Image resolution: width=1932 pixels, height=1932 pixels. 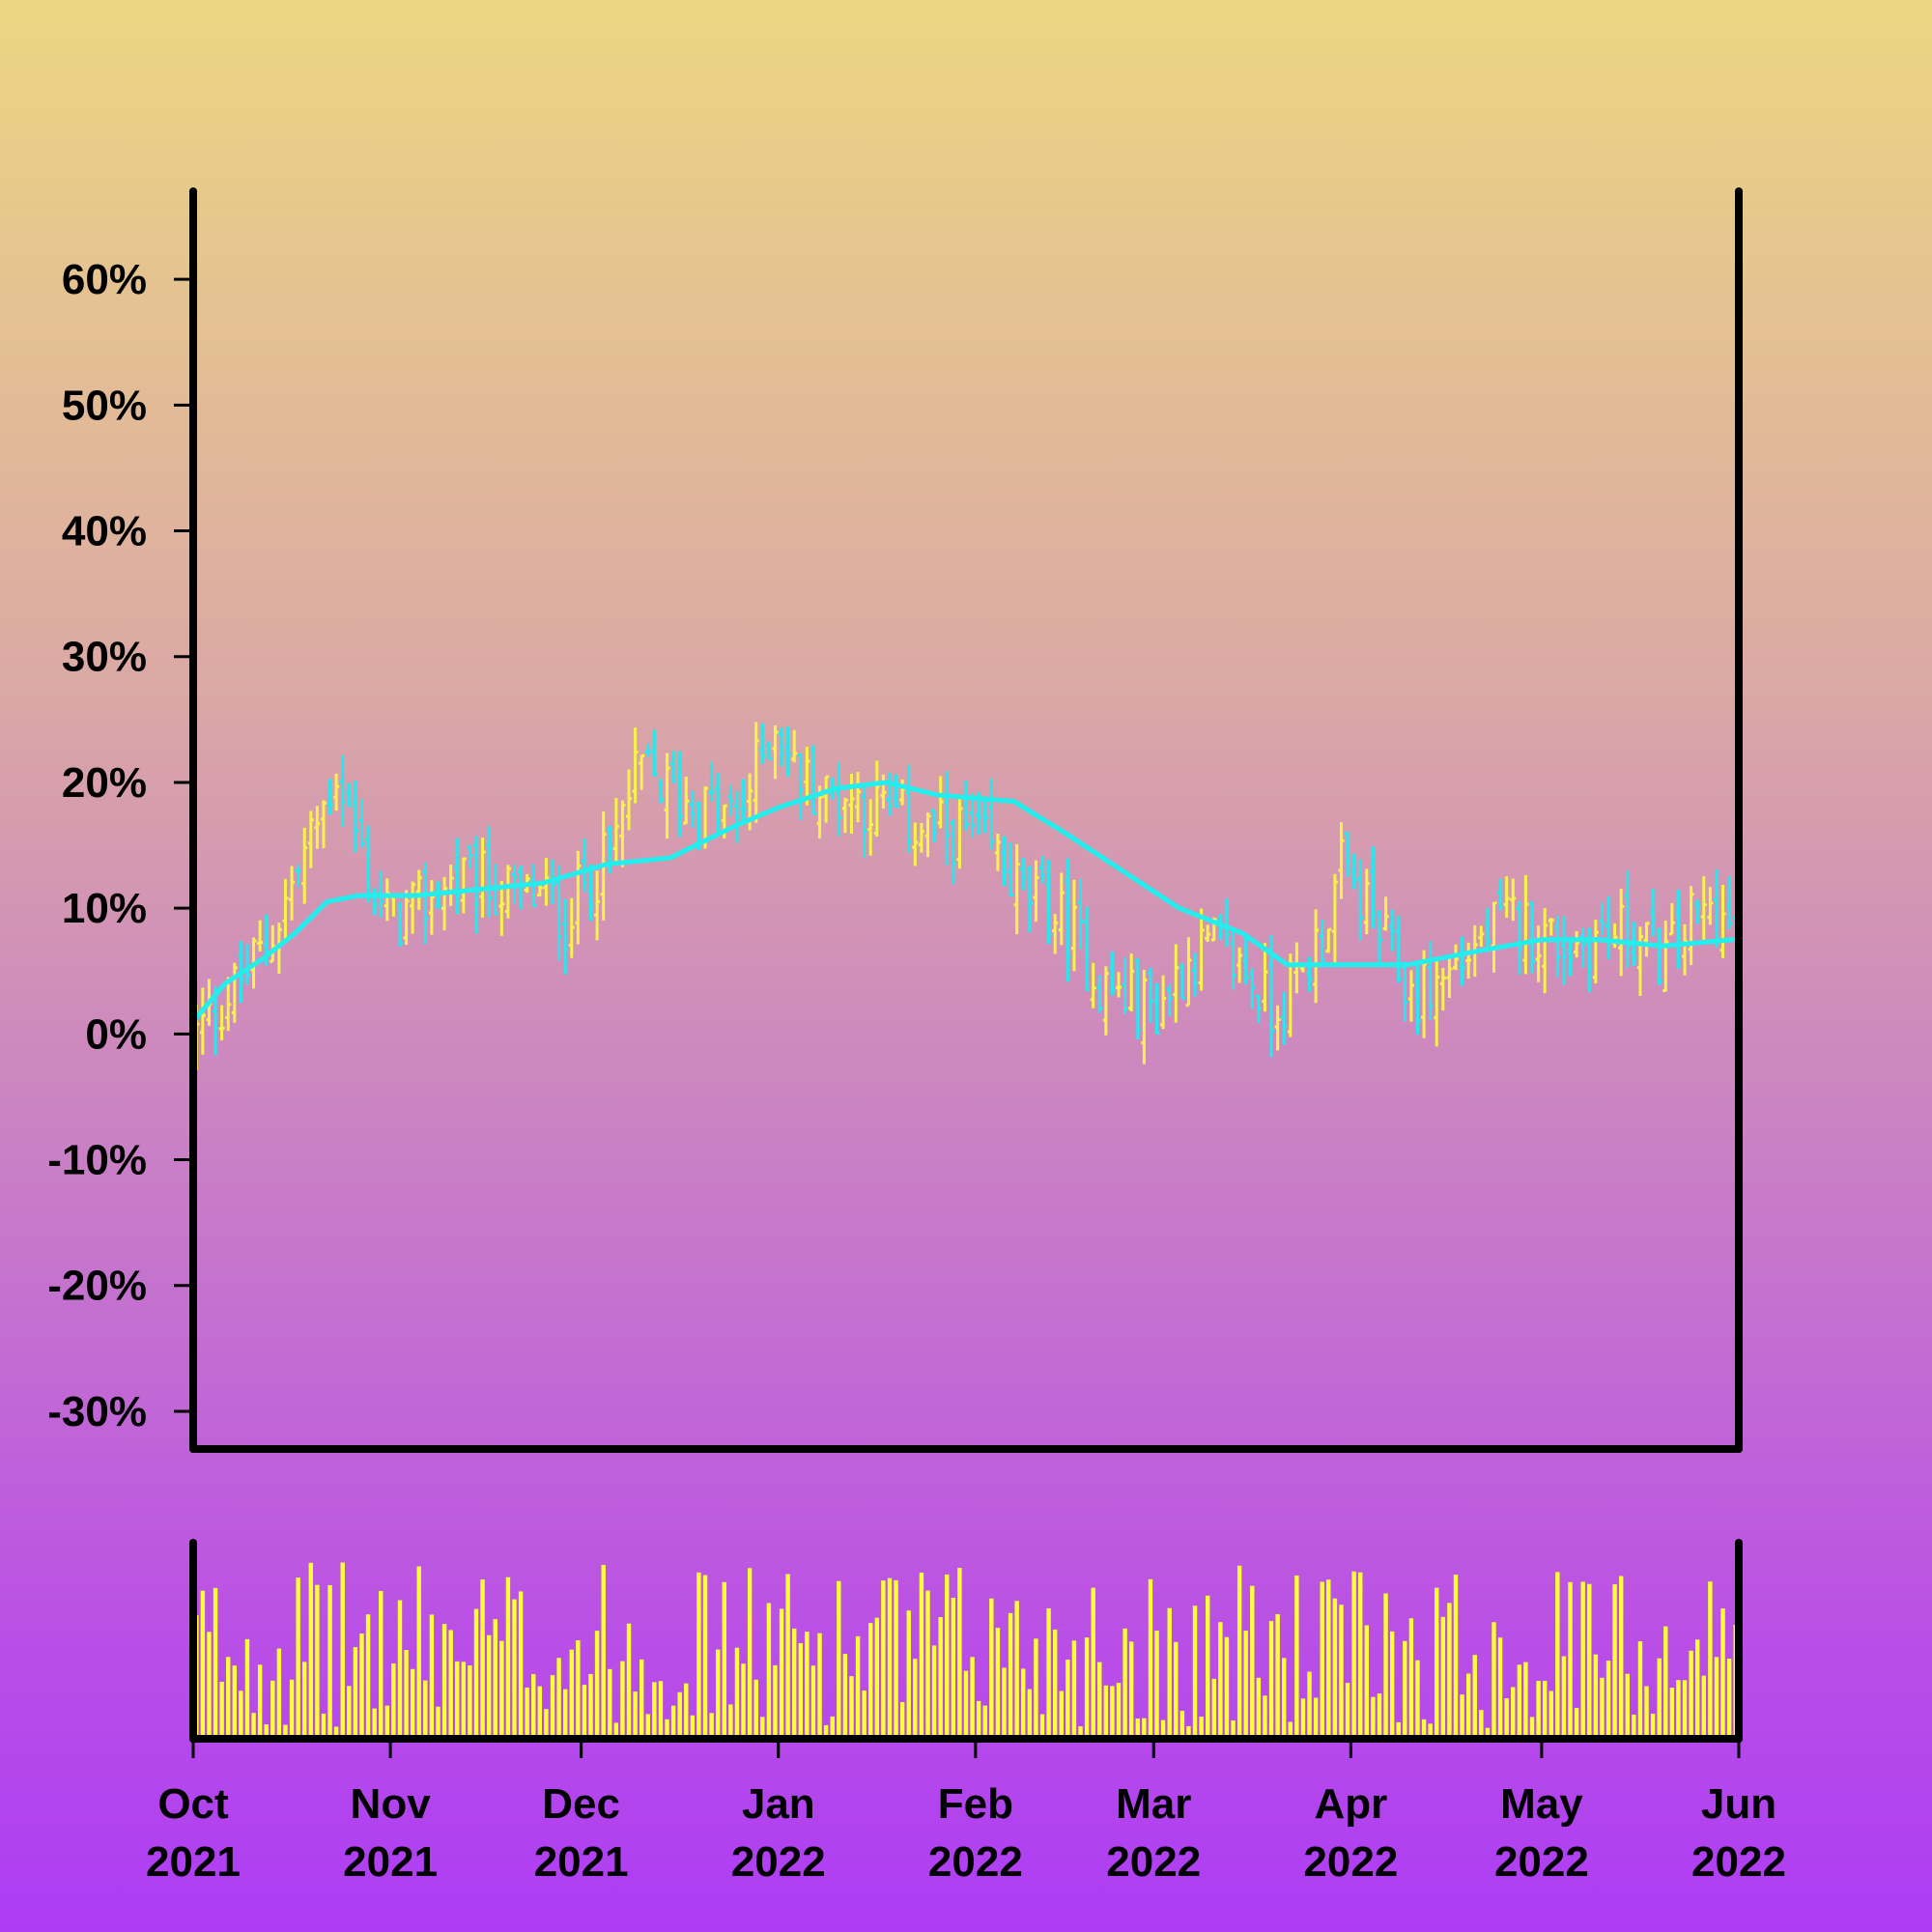 What do you see at coordinates (391, 1804) in the screenshot?
I see `x-tick-month: Nov` at bounding box center [391, 1804].